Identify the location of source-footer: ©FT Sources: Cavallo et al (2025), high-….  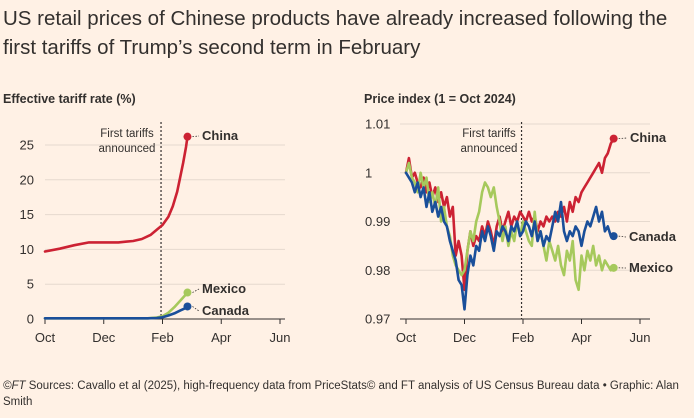
(346, 394).